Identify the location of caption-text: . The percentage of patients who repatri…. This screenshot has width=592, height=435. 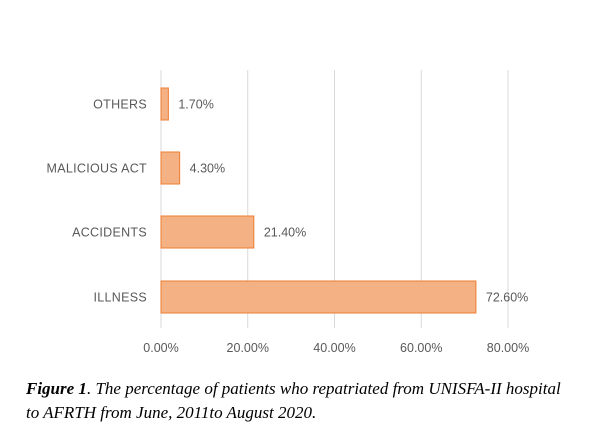
(293, 400).